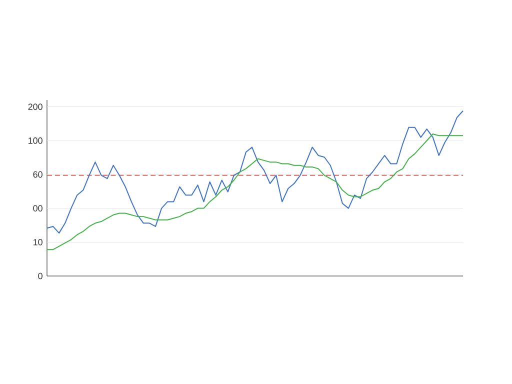  Describe the element at coordinates (38, 242) in the screenshot. I see `text: 10` at that location.